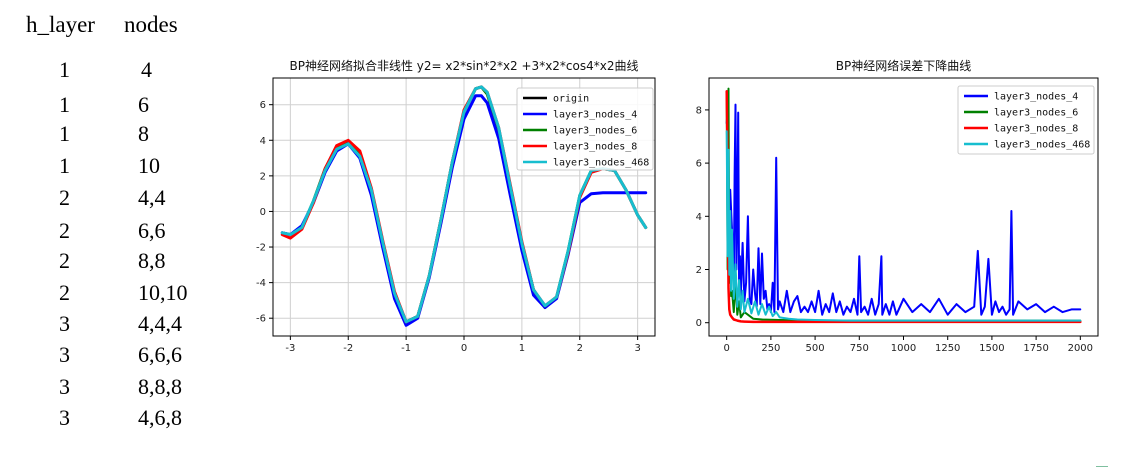 The height and width of the screenshot is (472, 1122). What do you see at coordinates (160, 354) in the screenshot?
I see `table-cell-nodes: 6,6,6` at bounding box center [160, 354].